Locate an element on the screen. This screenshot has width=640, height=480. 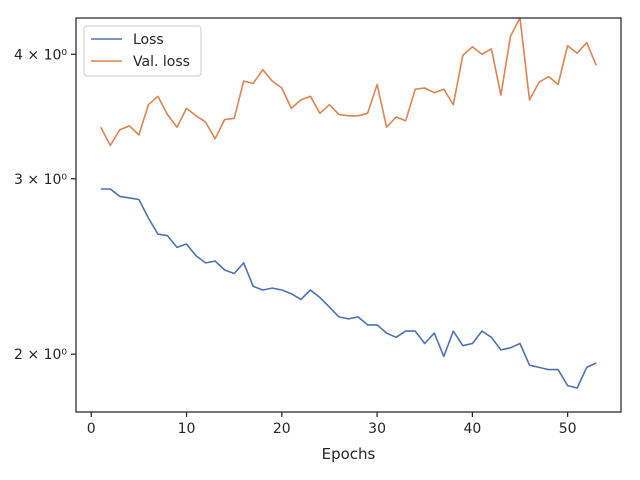
x-tick-label: 0 is located at coordinates (91, 429).